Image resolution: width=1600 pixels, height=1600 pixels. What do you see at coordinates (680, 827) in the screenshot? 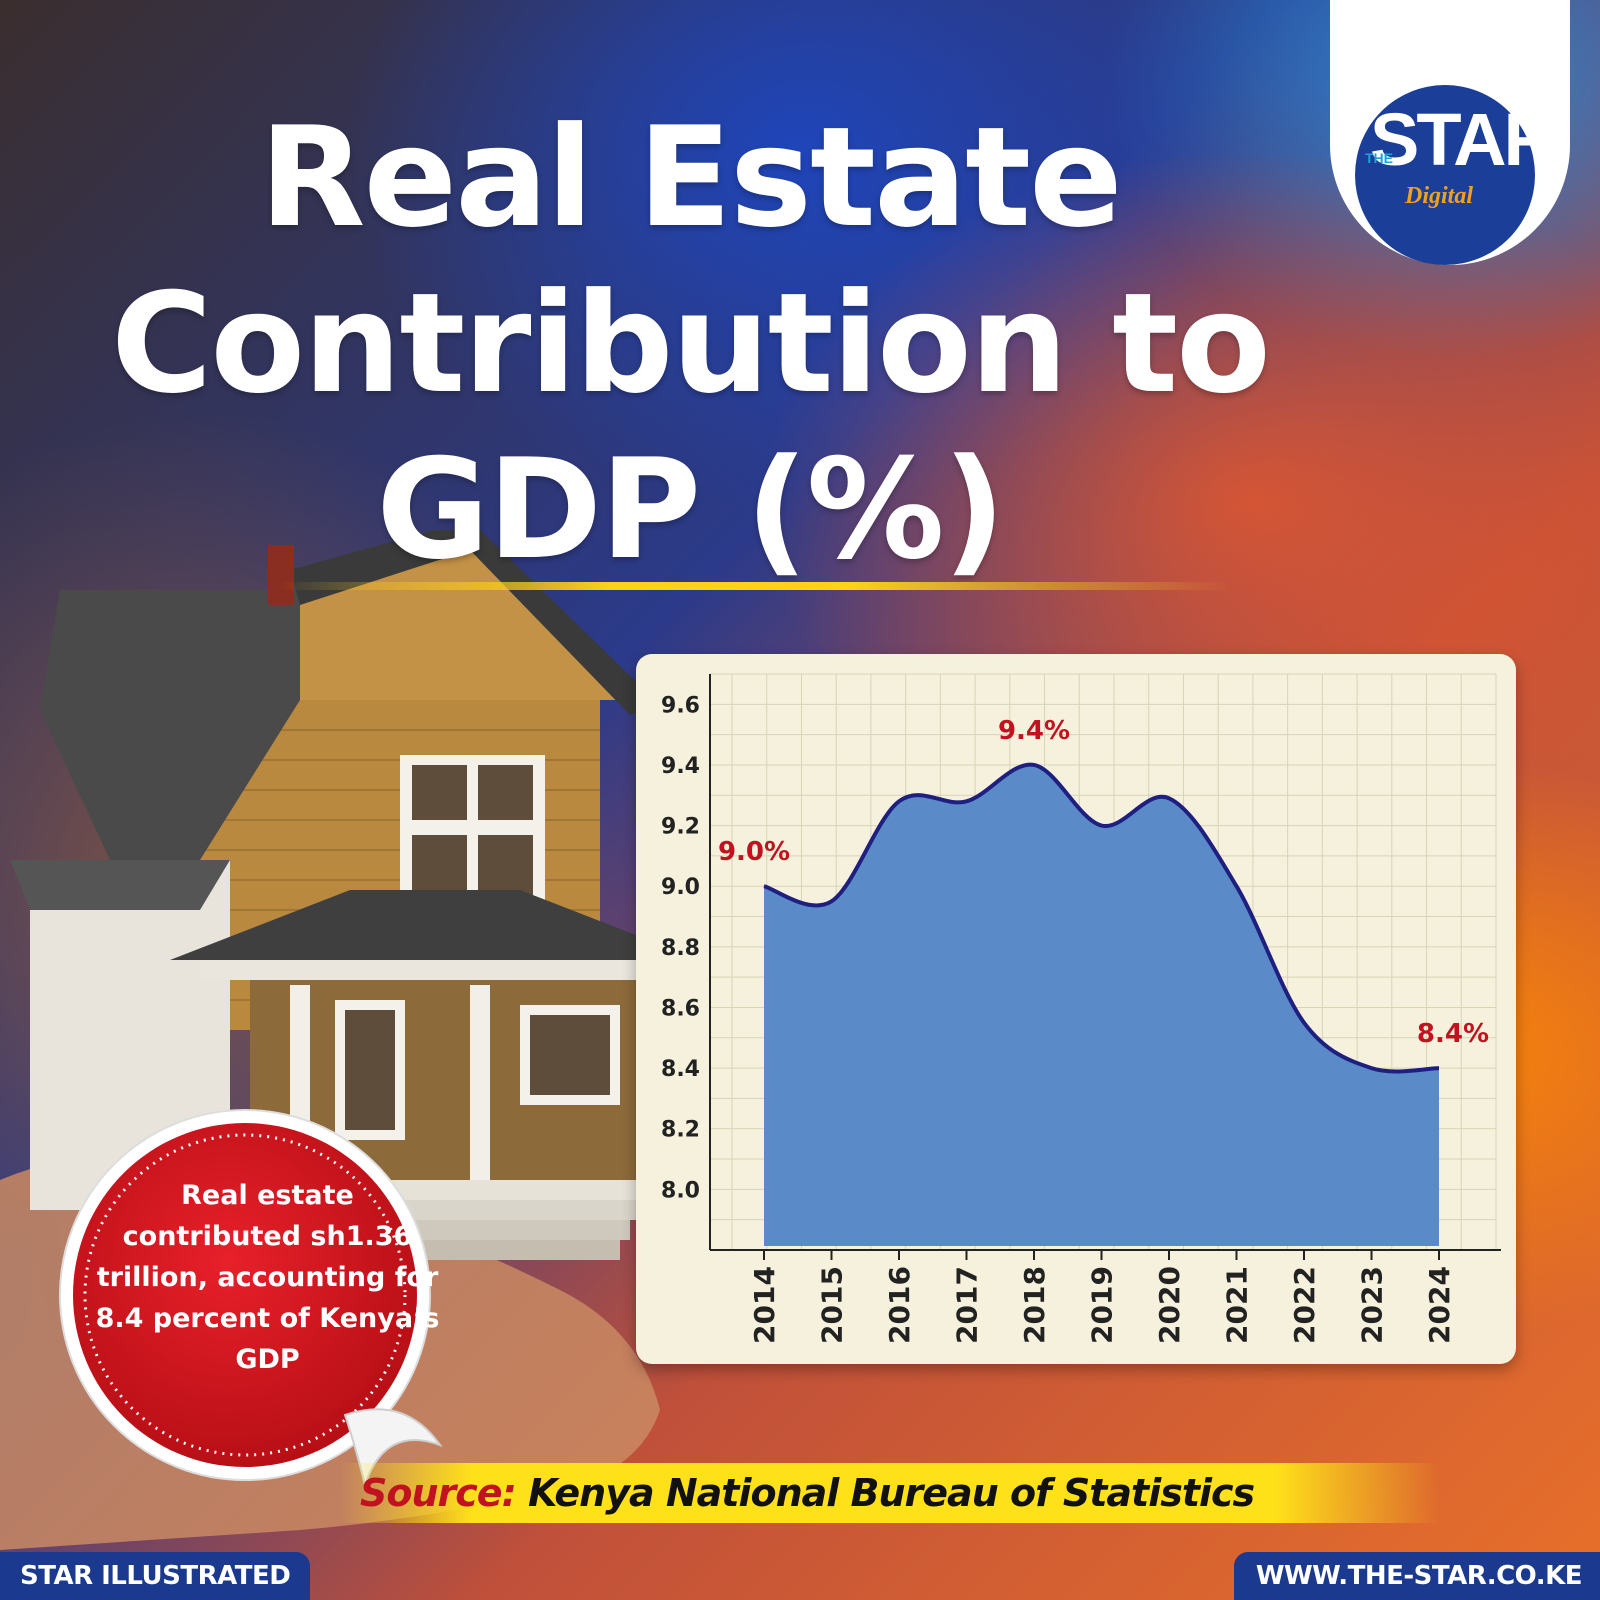
I see `y-tick-label: 9.2` at bounding box center [680, 827].